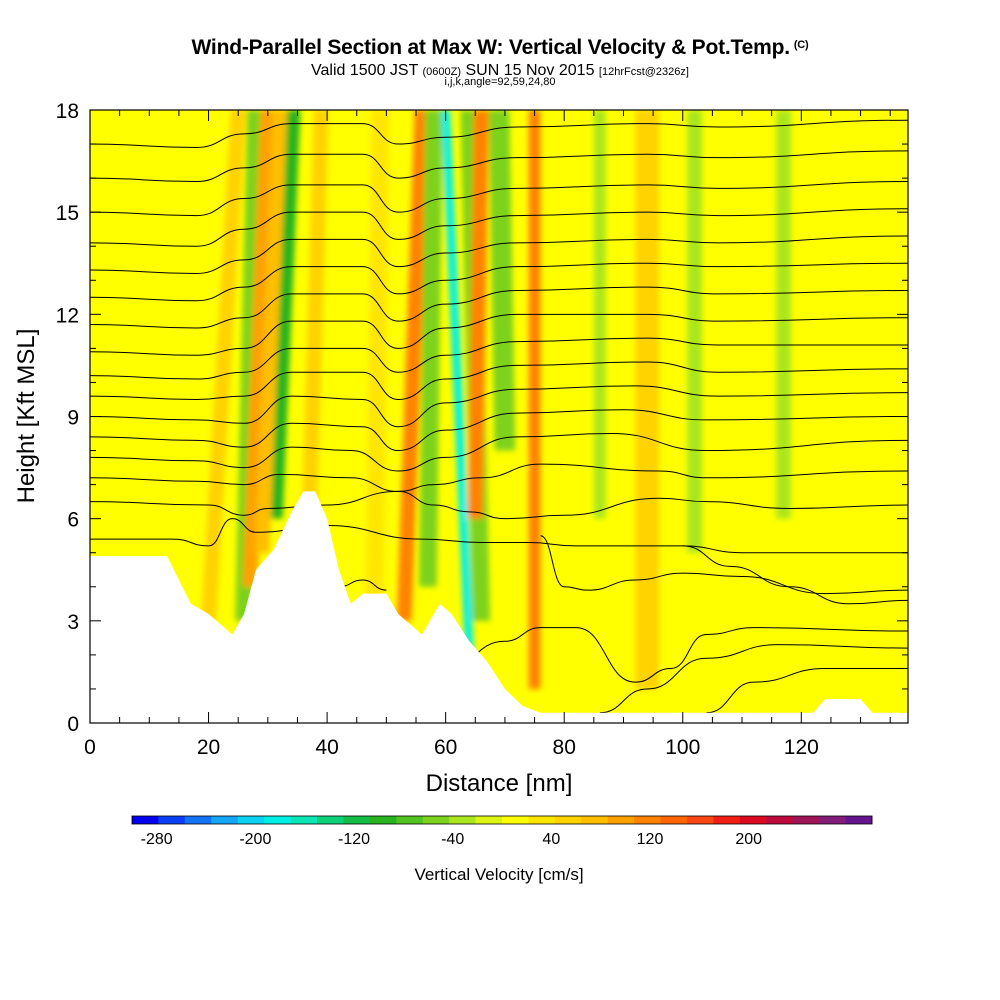 The width and height of the screenshot is (1000, 1000). What do you see at coordinates (67, 315) in the screenshot?
I see `y-tick-label: 12` at bounding box center [67, 315].